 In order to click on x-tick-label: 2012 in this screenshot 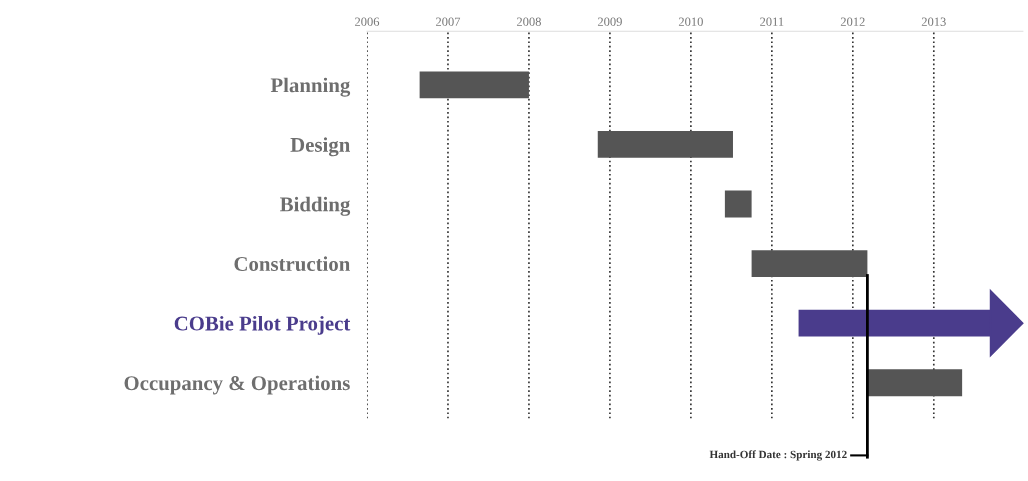, I will do `click(852, 21)`.